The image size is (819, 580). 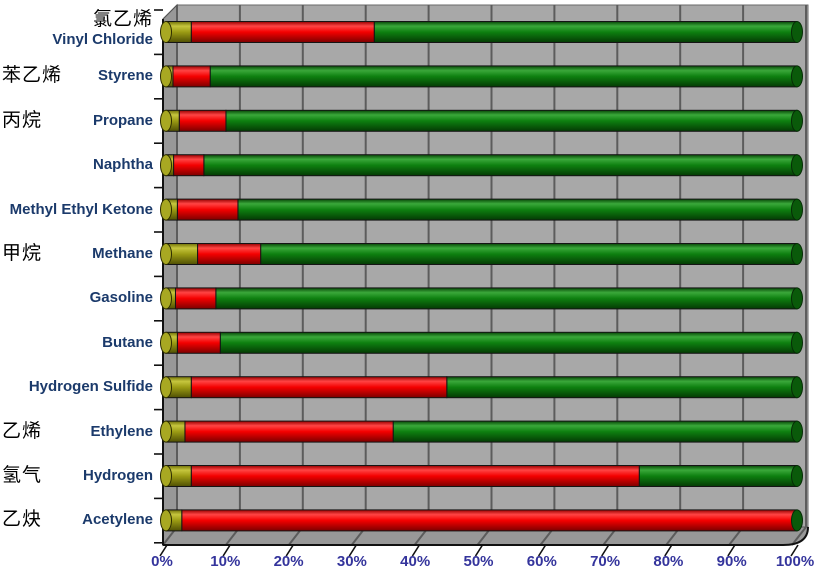 What do you see at coordinates (799, 536) in the screenshot?
I see `gridline-bend-100-` at bounding box center [799, 536].